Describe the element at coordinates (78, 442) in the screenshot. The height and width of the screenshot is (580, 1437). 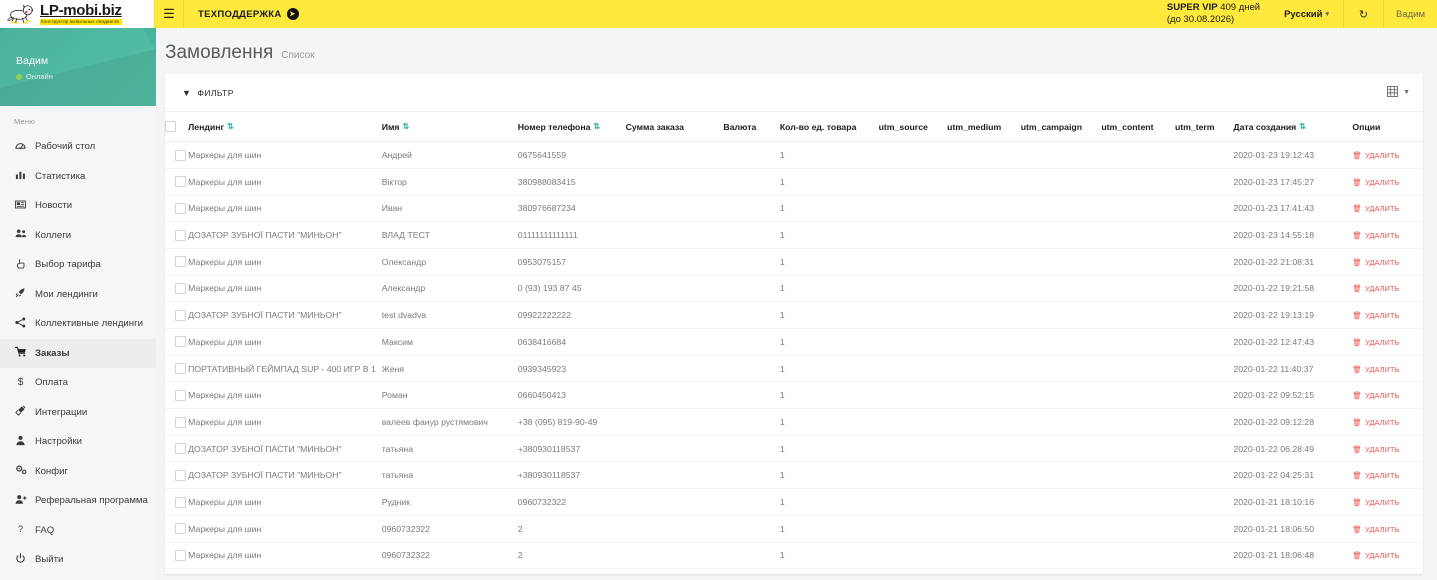
I see `sidebar-item-11: Настройки` at that location.